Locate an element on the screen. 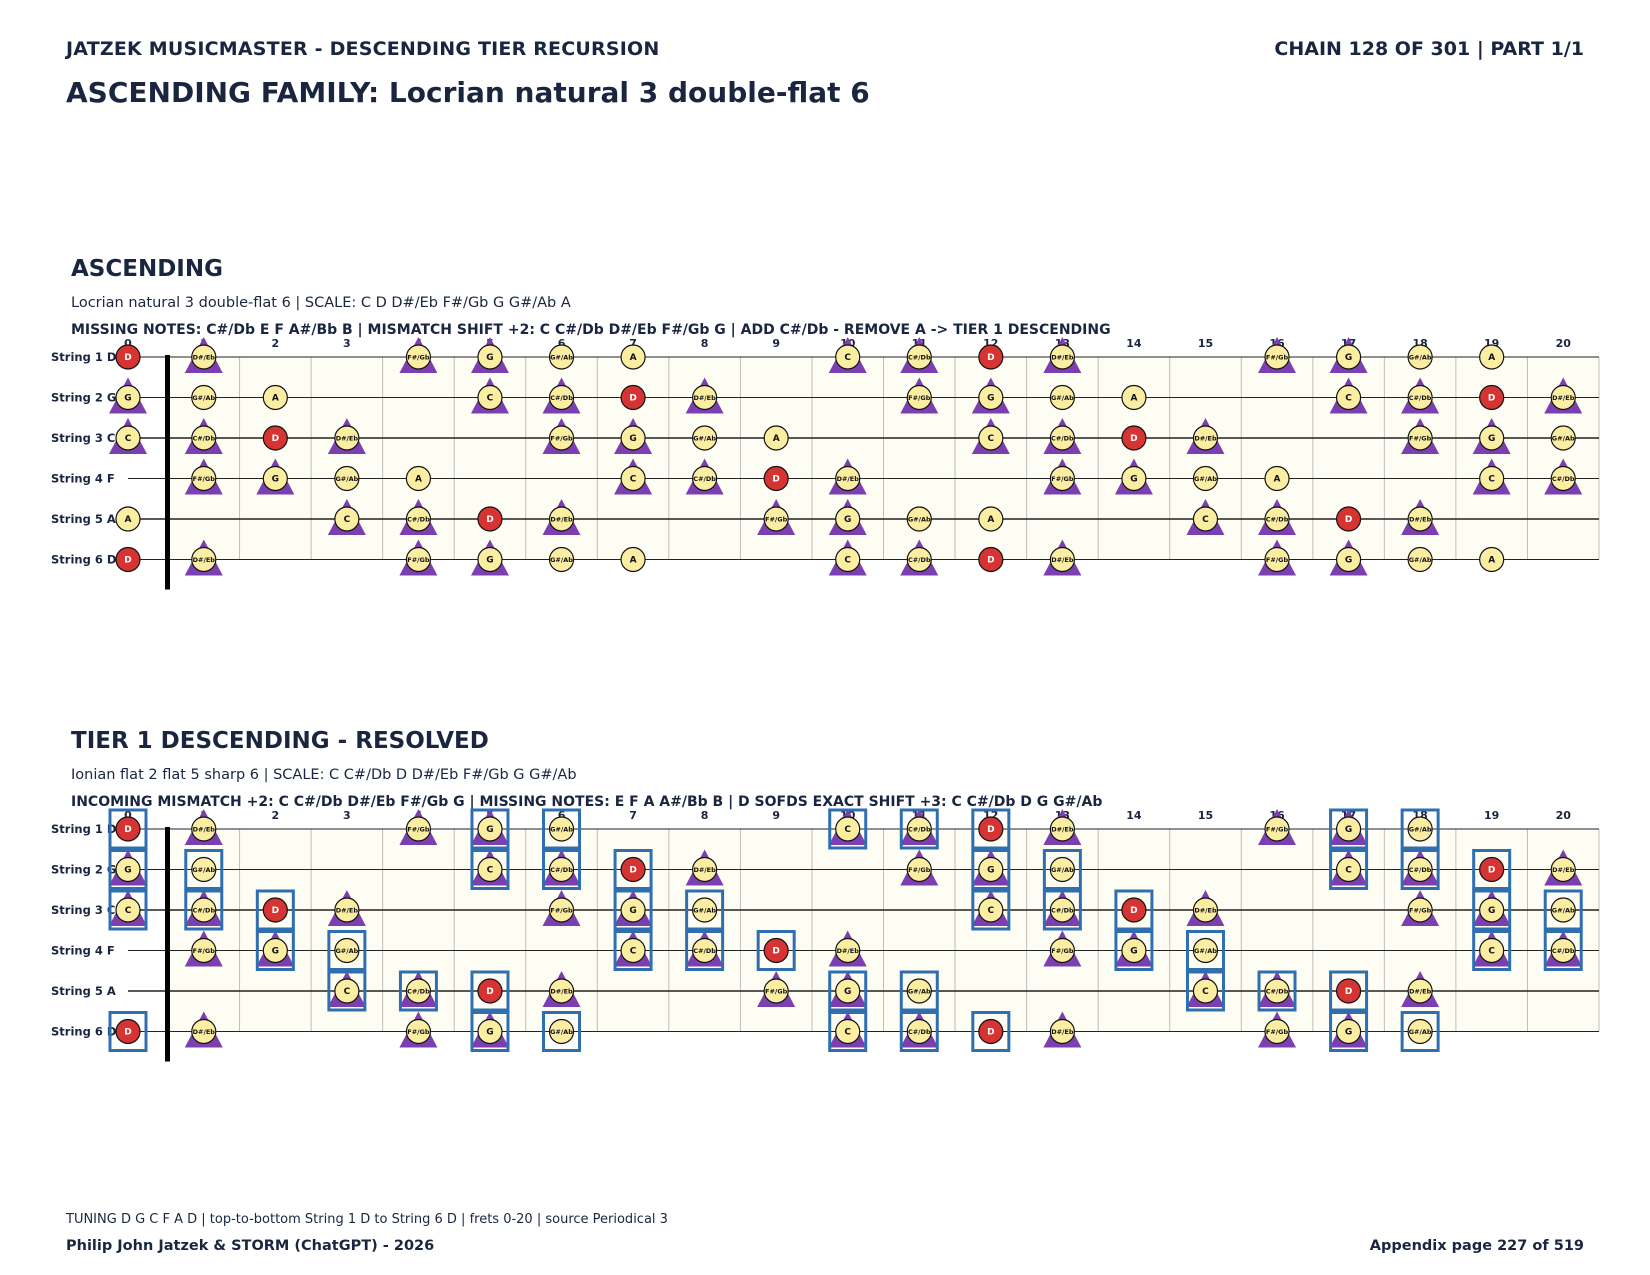 The image size is (1650, 1275). string-label: String 3 C is located at coordinates (83, 910).